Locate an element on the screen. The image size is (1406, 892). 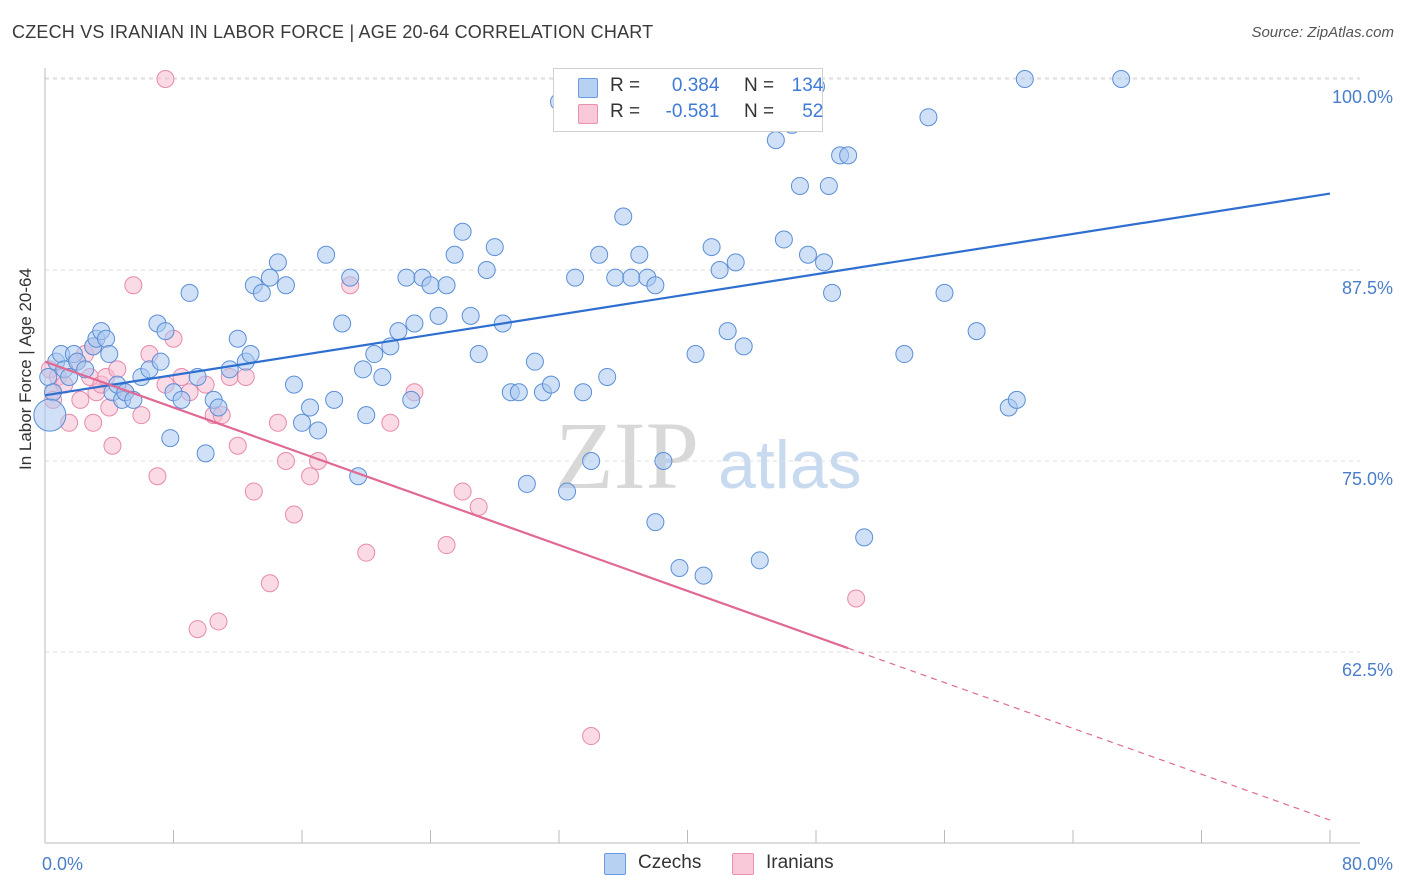
czechs-r-label: R = is located at coordinates (625, 85).